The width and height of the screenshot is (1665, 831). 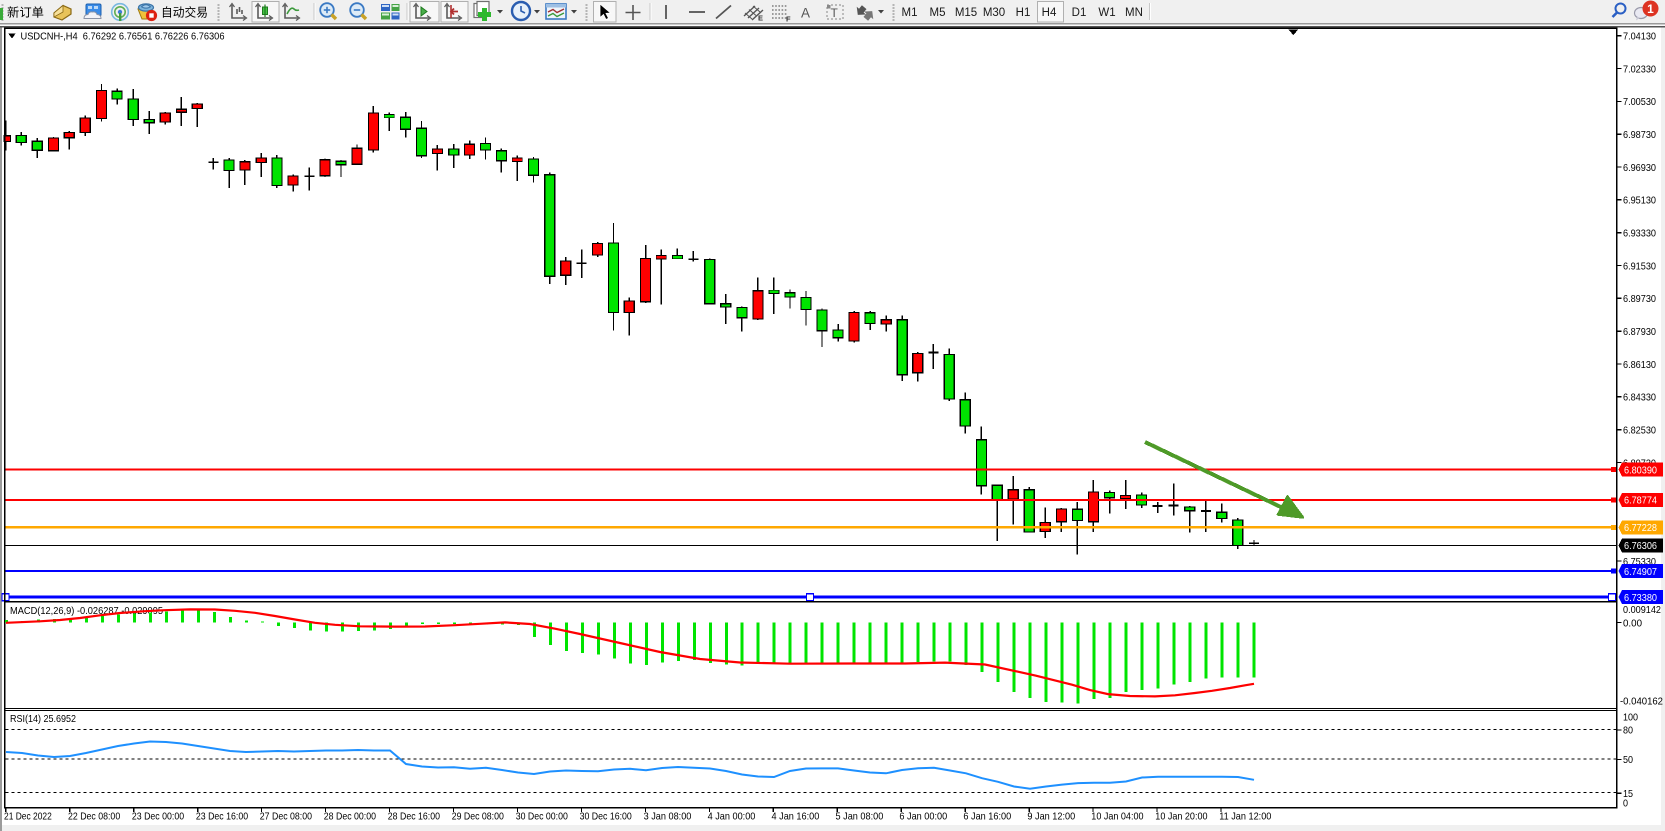 I want to click on svg-text: A, so click(x=805, y=13).